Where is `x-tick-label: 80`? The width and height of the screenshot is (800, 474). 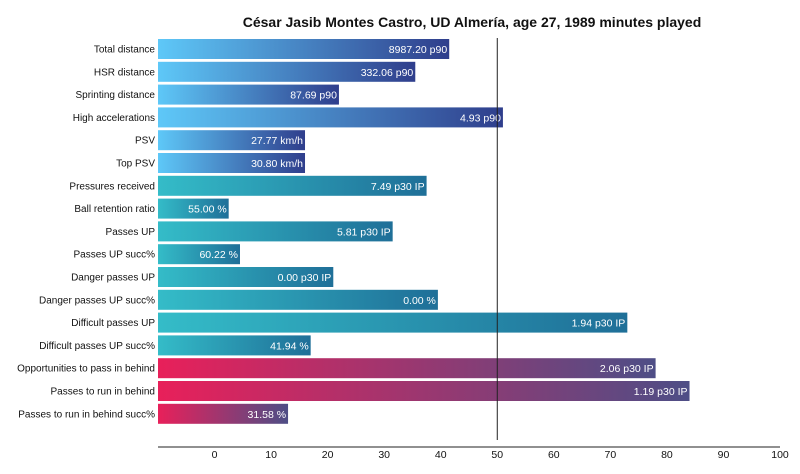
x-tick-label: 80 is located at coordinates (667, 455).